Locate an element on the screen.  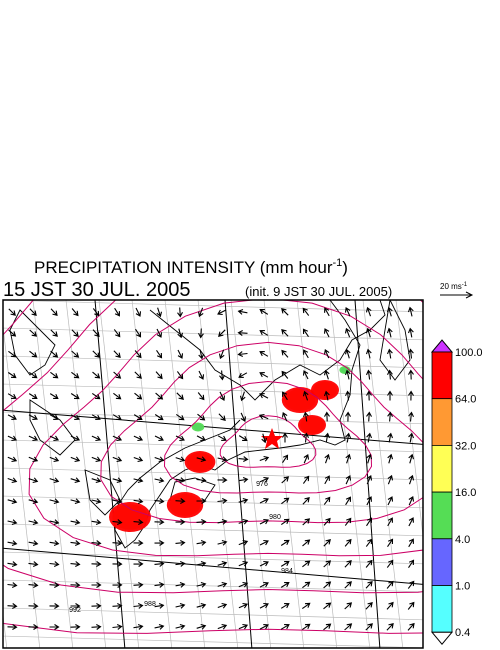
scale-arrow is located at coordinates (457, 295).